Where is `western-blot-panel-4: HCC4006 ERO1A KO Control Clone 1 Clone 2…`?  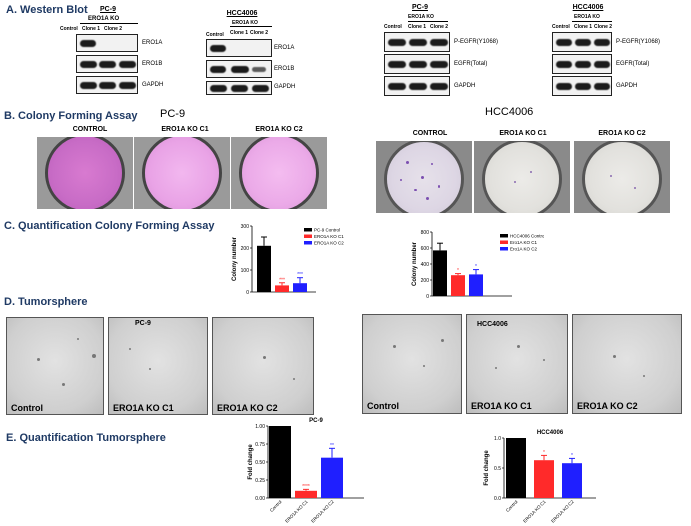 western-blot-panel-4: HCC4006 ERO1A KO Control Clone 1 Clone 2… is located at coordinates (620, 50).